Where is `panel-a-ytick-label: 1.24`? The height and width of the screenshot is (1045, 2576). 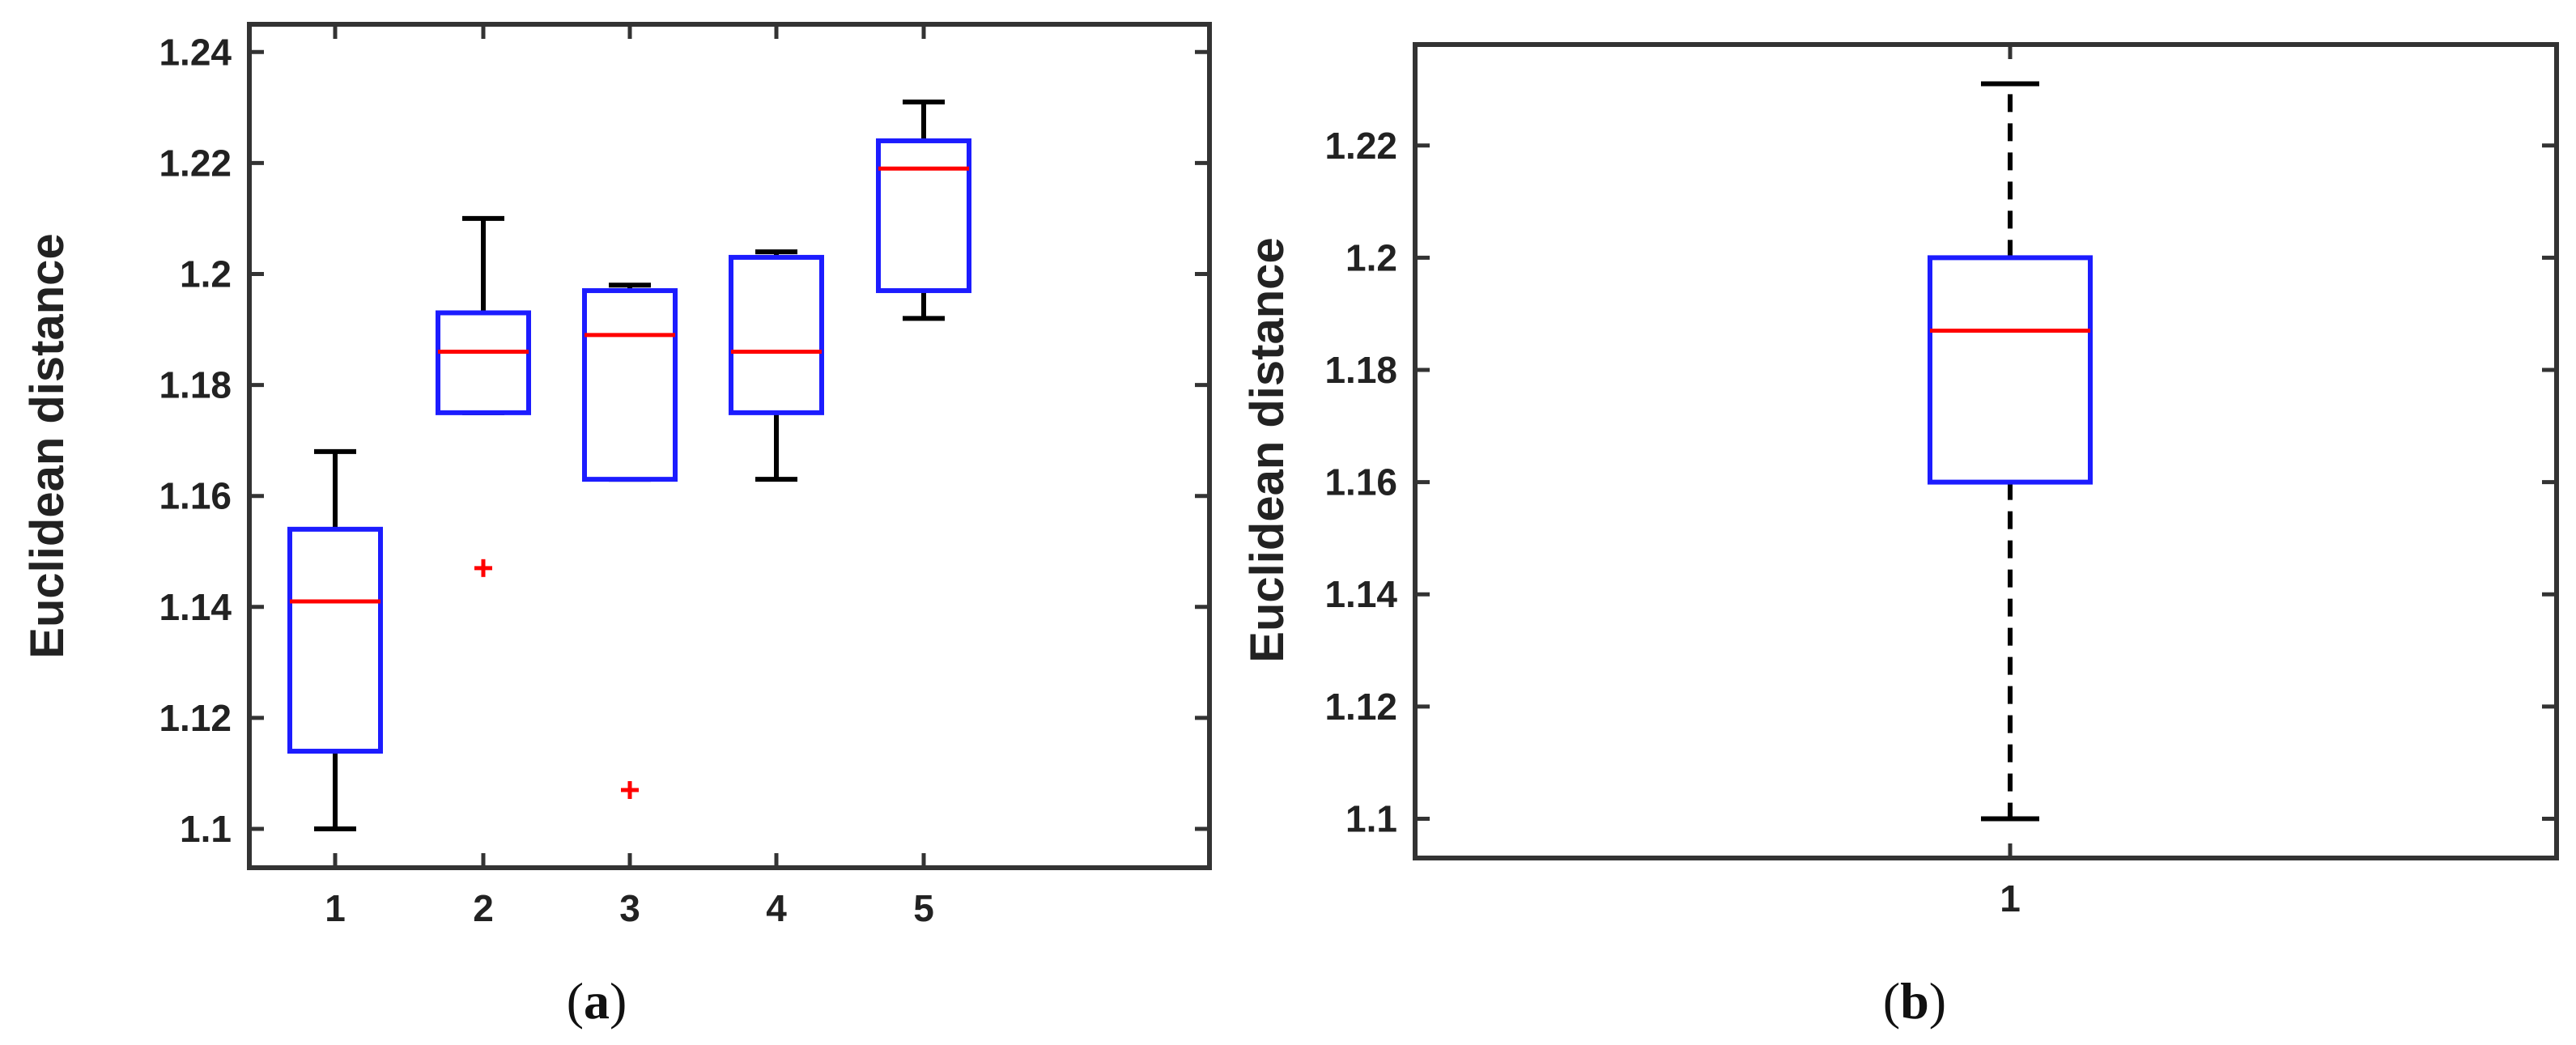 panel-a-ytick-label: 1.24 is located at coordinates (196, 52).